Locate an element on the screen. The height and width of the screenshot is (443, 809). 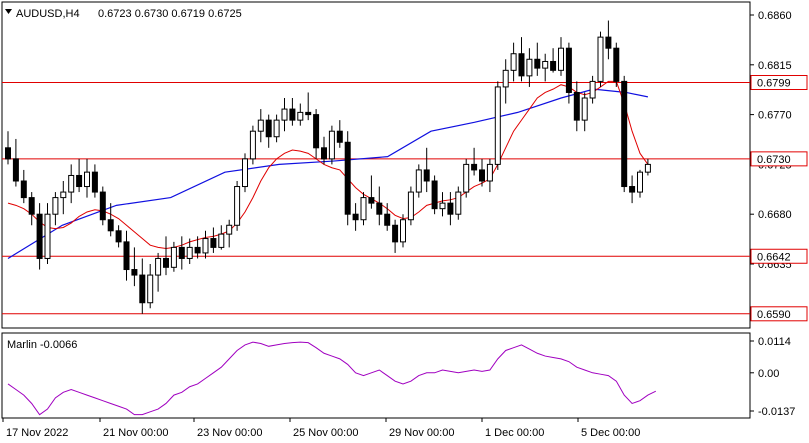
level-price-label: 0.6799 is located at coordinates (774, 84).